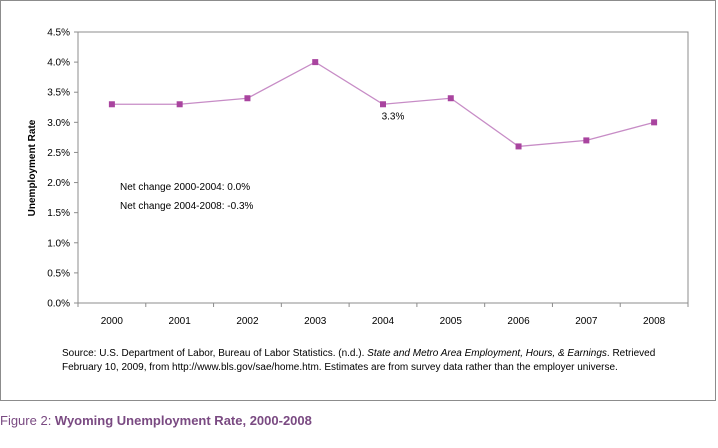 The image size is (718, 448). What do you see at coordinates (58, 213) in the screenshot?
I see `y-tick-label: 1.5%` at bounding box center [58, 213].